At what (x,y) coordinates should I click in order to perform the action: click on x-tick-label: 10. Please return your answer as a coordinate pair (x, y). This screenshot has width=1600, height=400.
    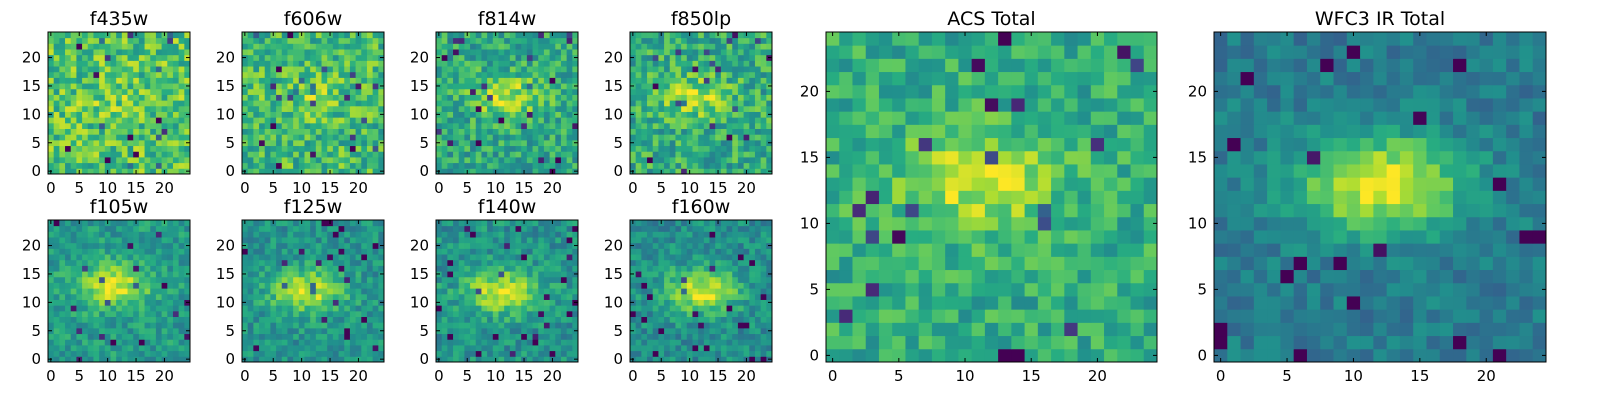
    Looking at the image, I should click on (495, 188).